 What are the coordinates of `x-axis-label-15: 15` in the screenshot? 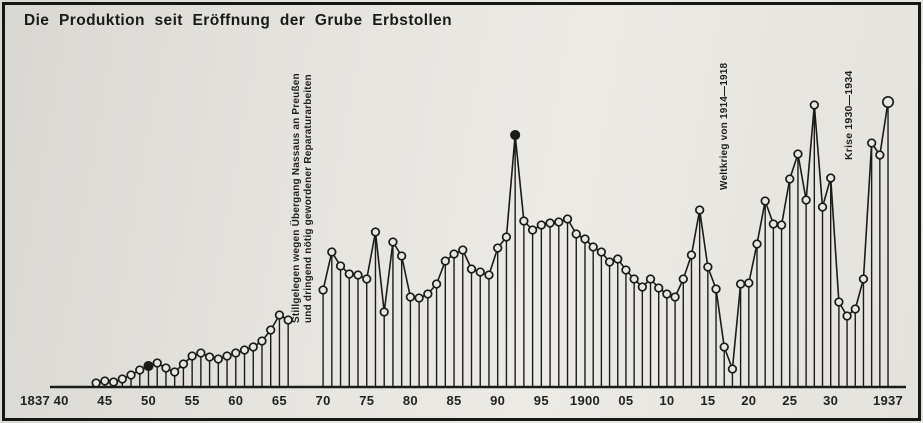 It's located at (707, 400).